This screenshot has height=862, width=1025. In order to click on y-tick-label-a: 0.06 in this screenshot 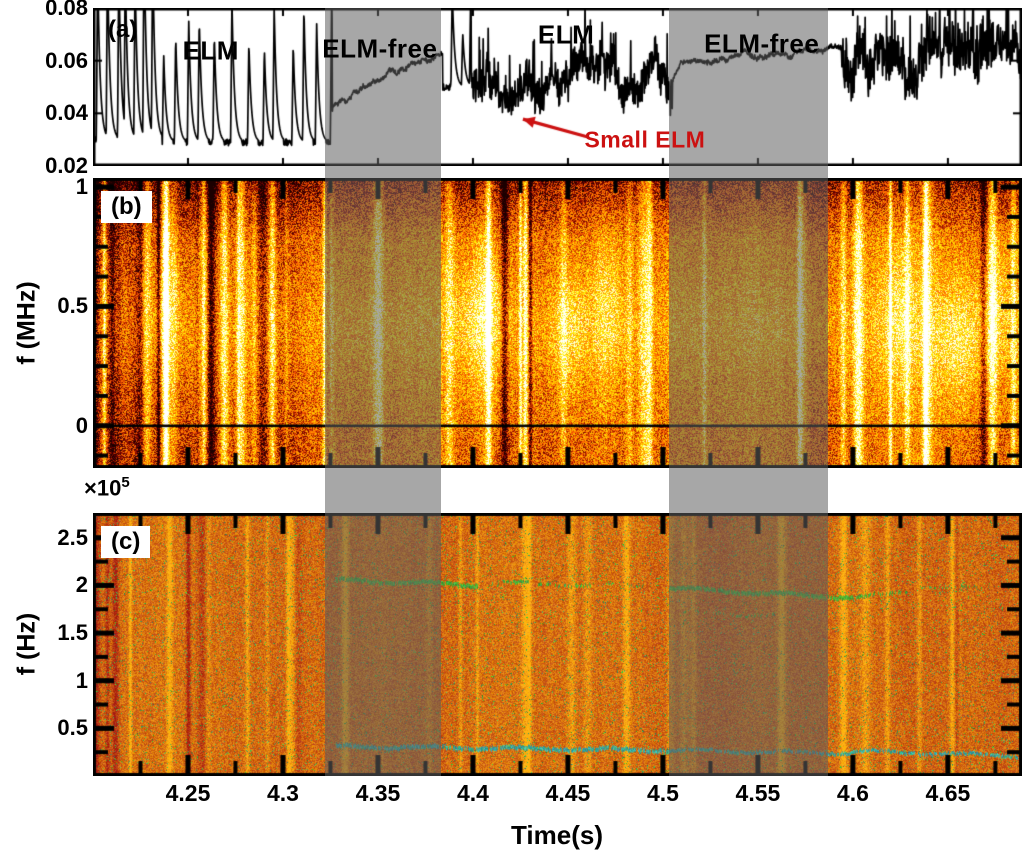, I will do `click(66, 60)`.